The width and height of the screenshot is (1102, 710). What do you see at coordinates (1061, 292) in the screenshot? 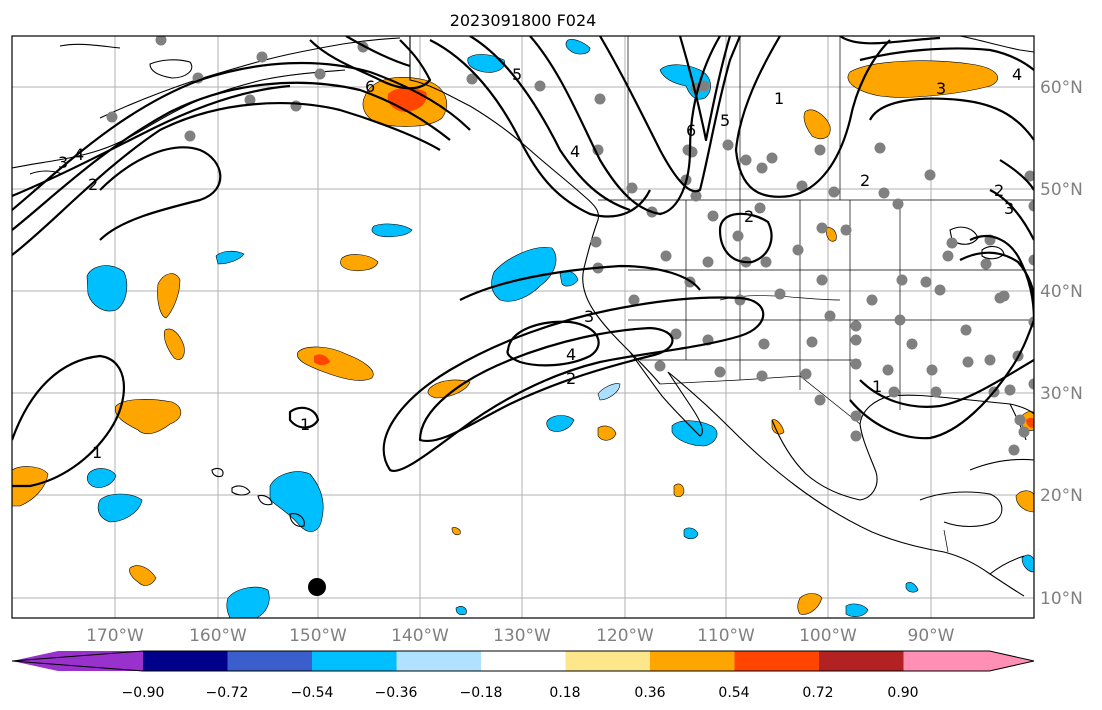
I see `lat-tick-label: 40°N` at bounding box center [1061, 292].